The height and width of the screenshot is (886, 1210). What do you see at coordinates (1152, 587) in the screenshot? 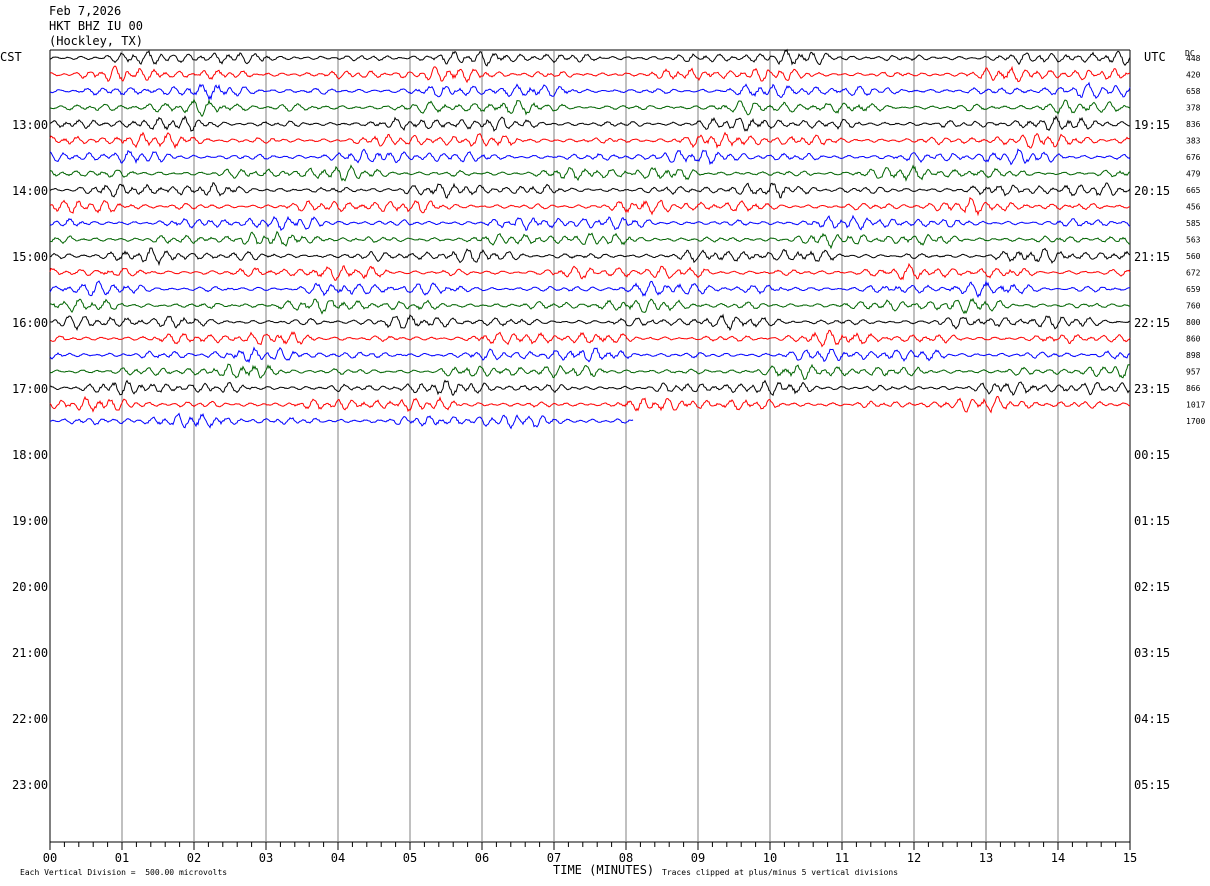
I see `right-hour-label: 02:15` at bounding box center [1152, 587].